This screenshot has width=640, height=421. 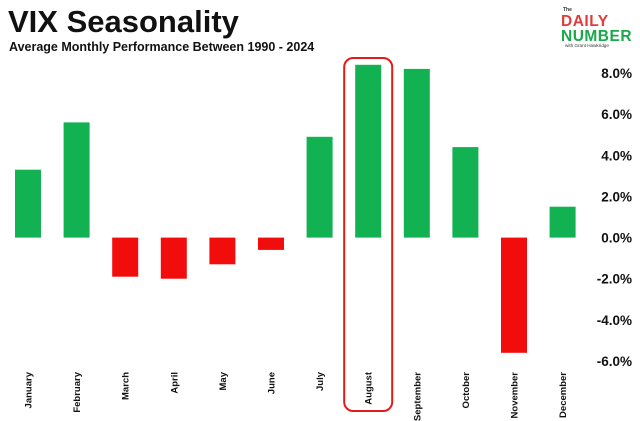 I want to click on x-tick-label-october: October, so click(x=466, y=390).